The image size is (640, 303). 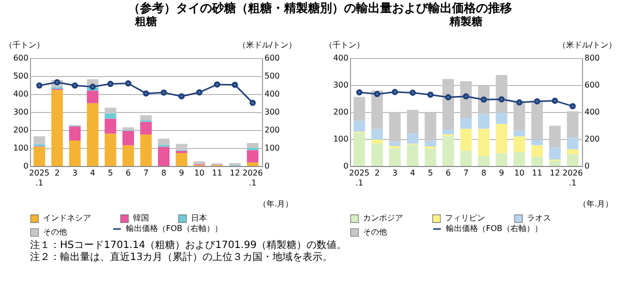 I want to click on text: （参考）タイの砂糖（粗糖・精製糖別）の輸出量および輸出価格の推移, so click(x=320, y=8).